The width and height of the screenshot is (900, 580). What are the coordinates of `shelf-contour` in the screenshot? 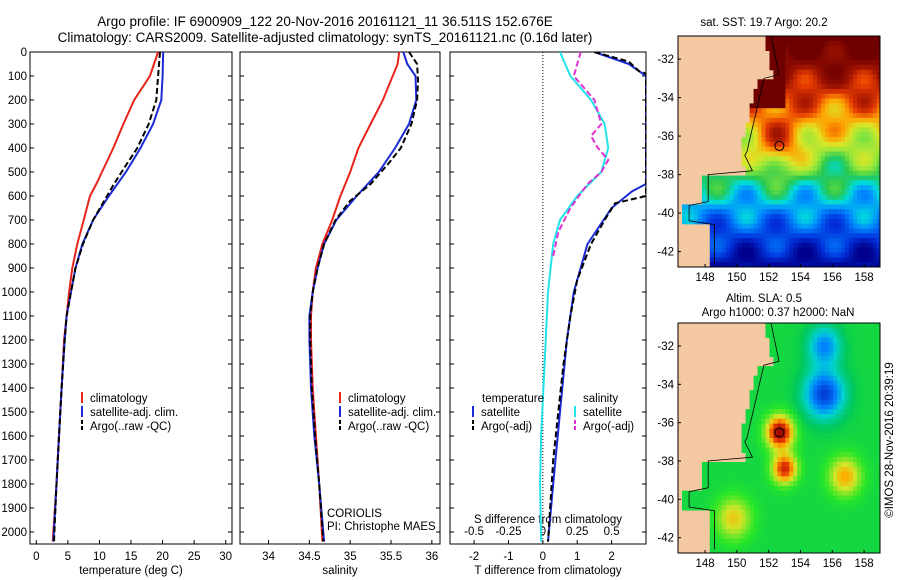 It's located at (734, 436).